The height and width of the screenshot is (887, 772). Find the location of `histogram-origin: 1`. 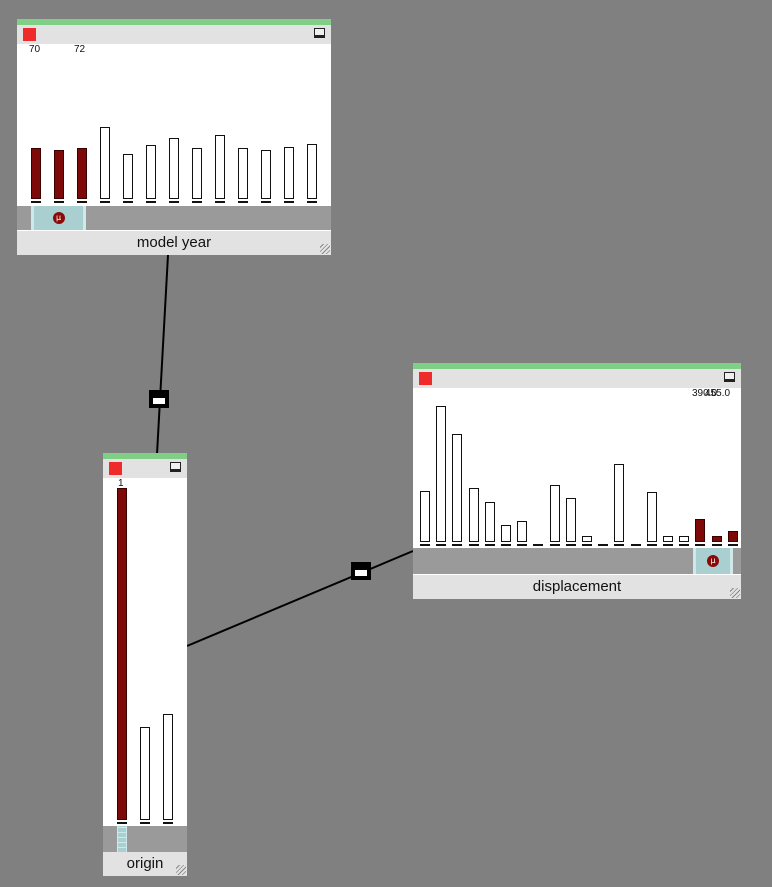

histogram-origin: 1 is located at coordinates (145, 652).